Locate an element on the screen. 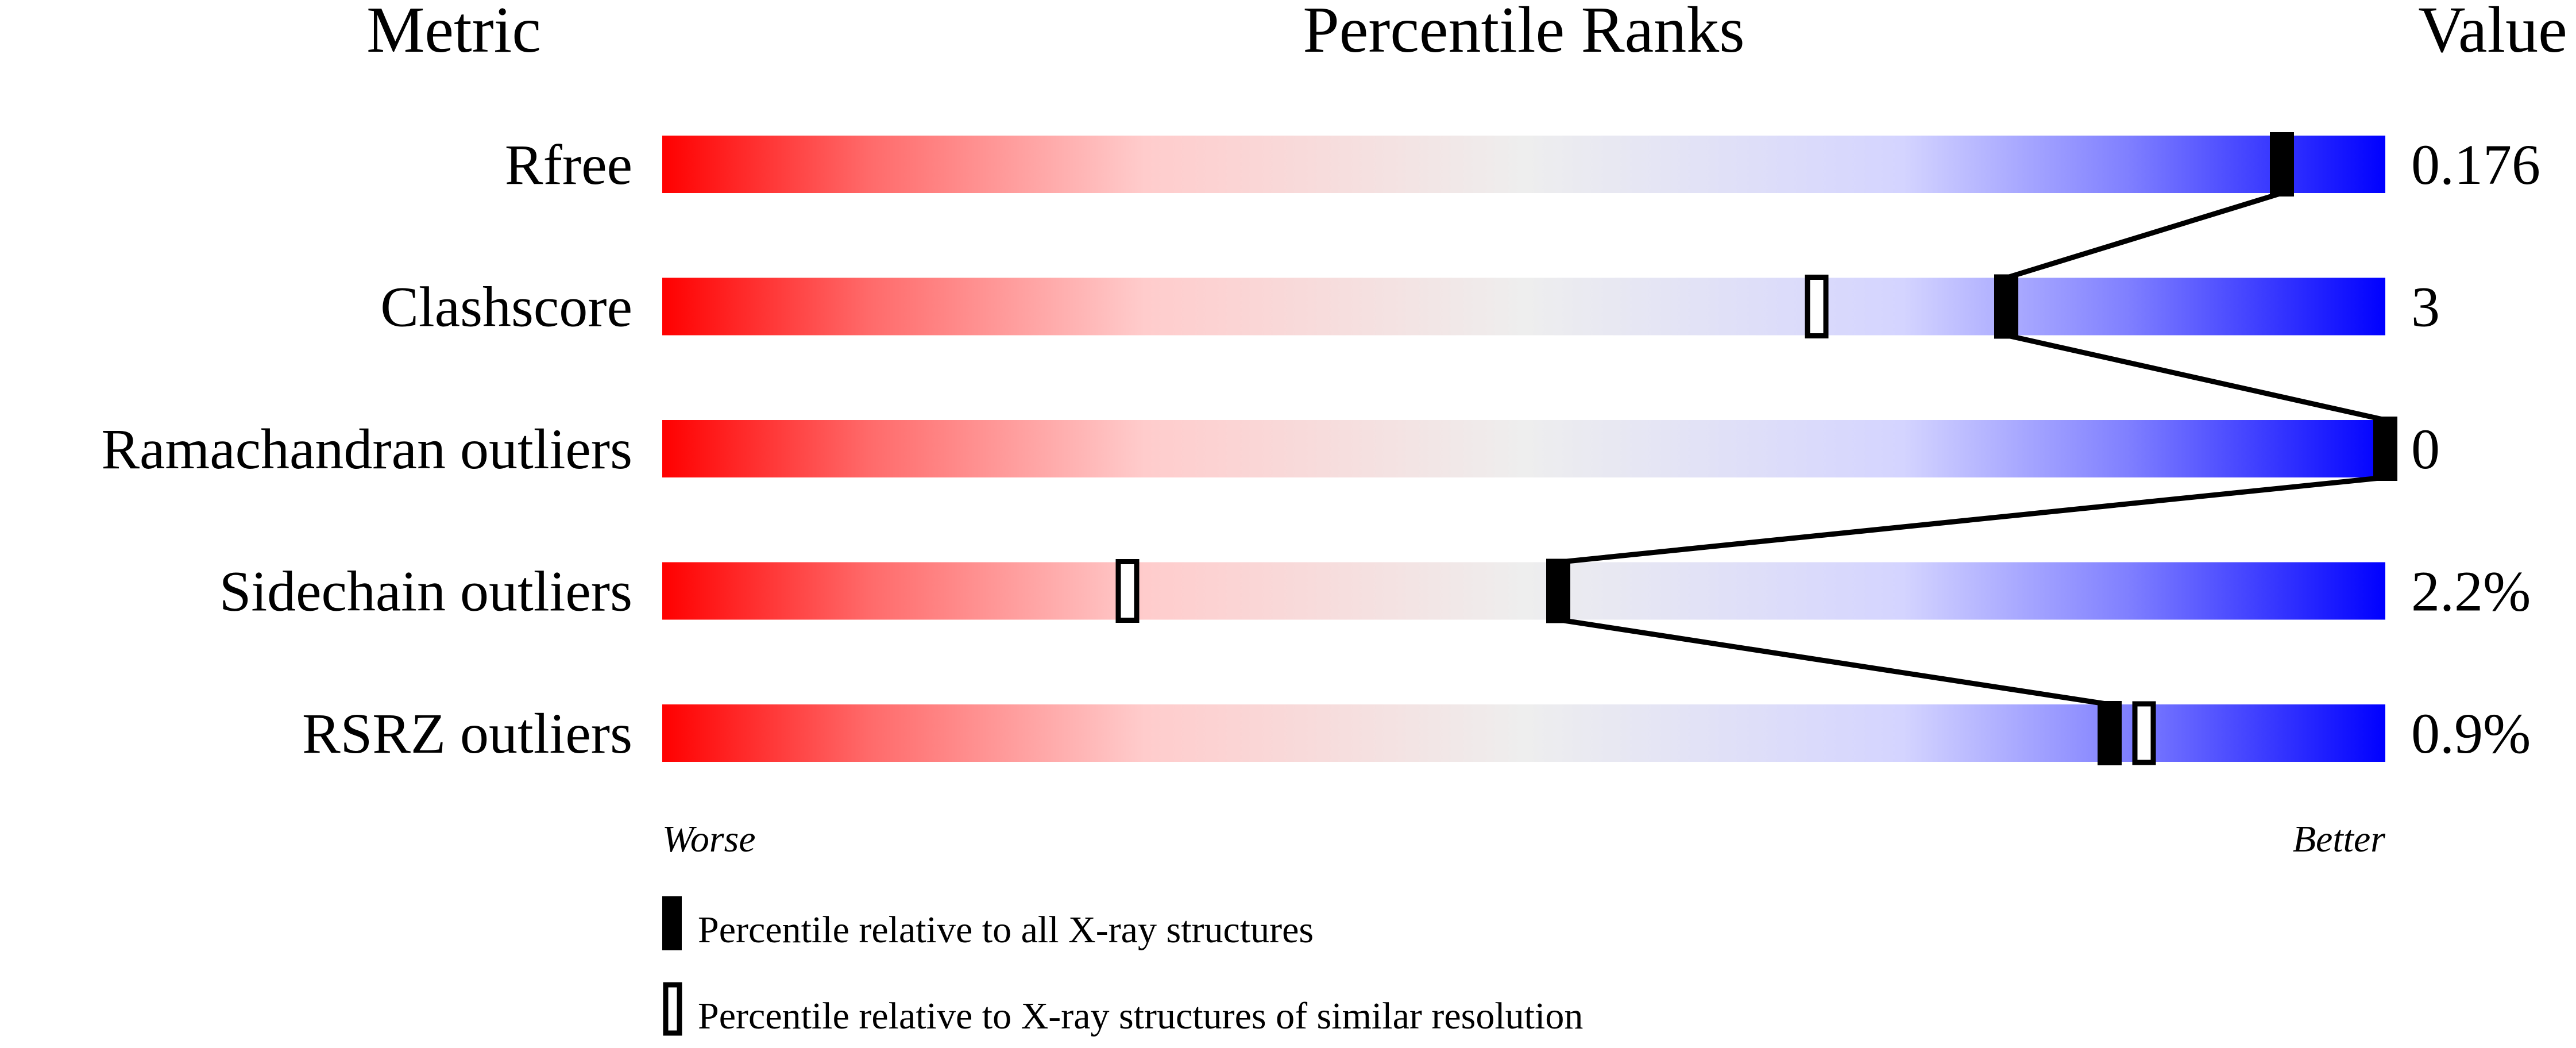  header-metric: Metric is located at coordinates (453, 33).